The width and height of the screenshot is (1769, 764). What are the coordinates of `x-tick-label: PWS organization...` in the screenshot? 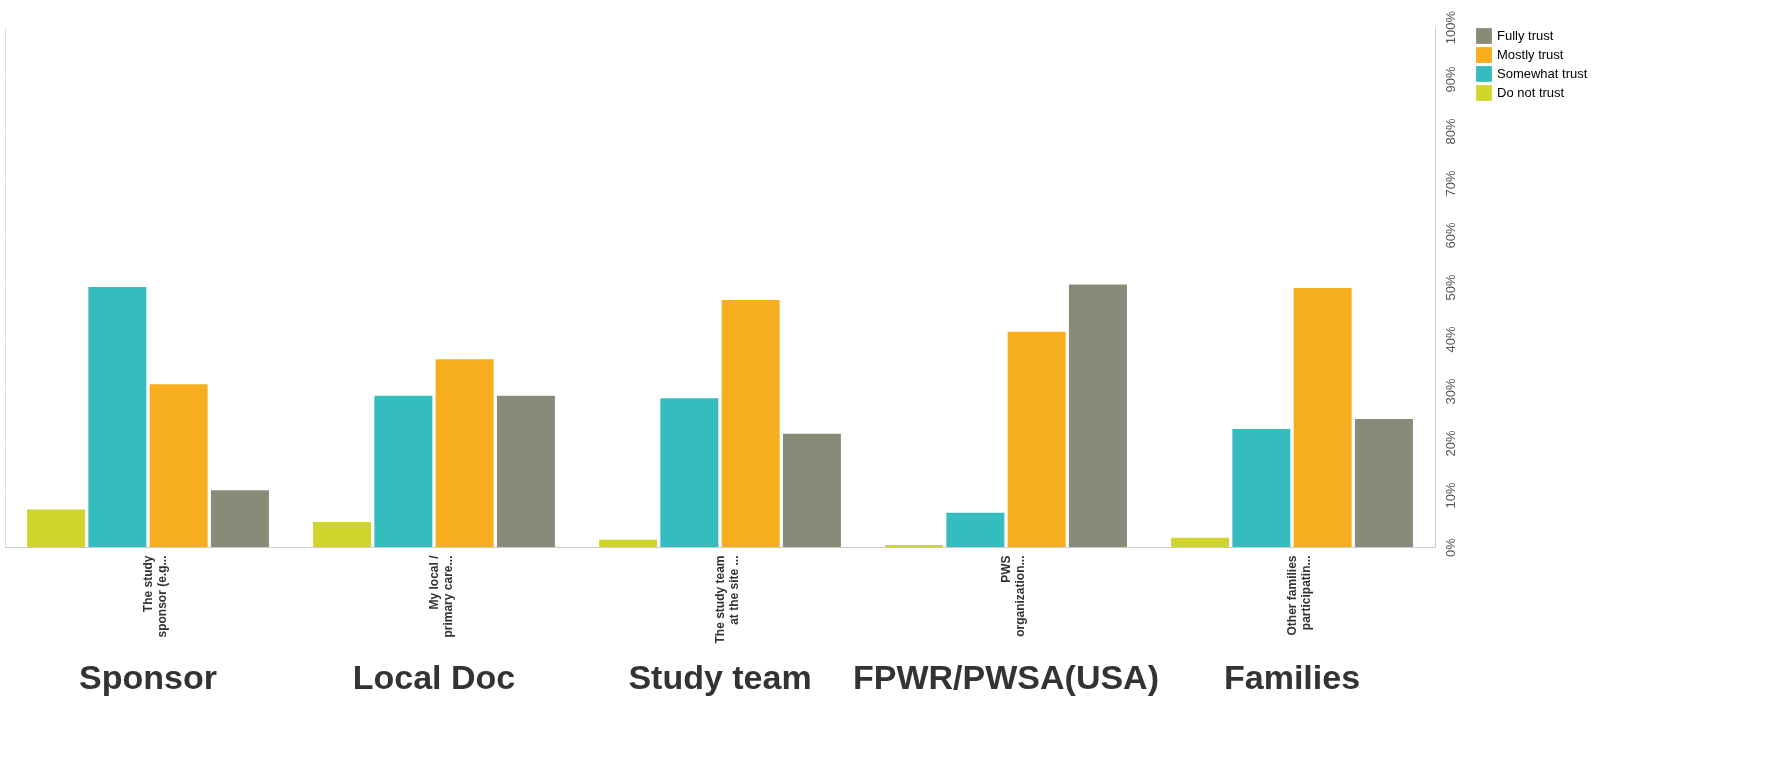 It's located at (1013, 596).